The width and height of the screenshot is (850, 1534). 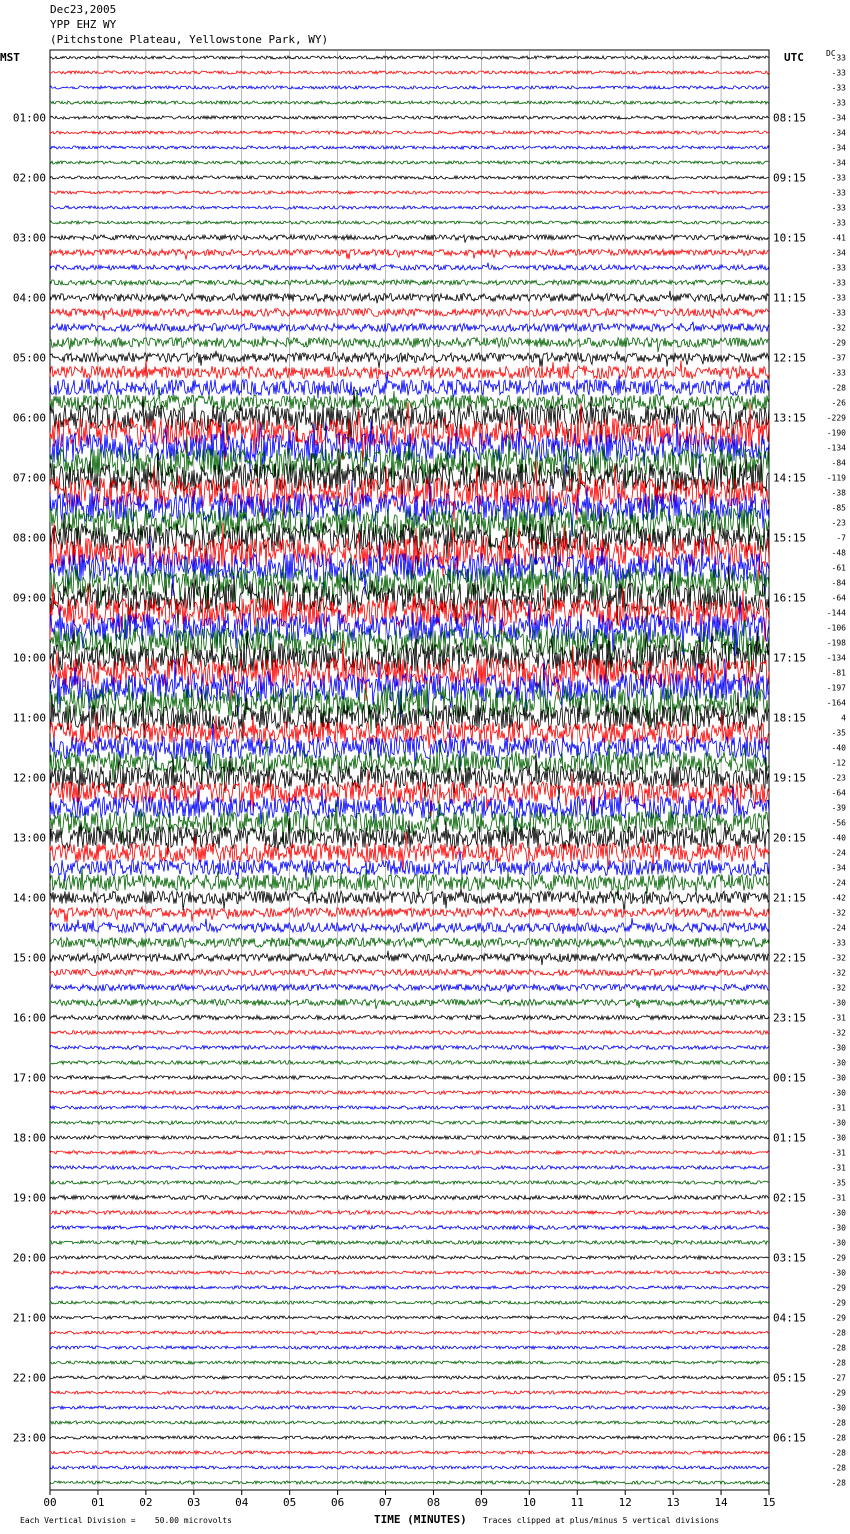 What do you see at coordinates (29, 298) in the screenshot?
I see `left-hour-label: 04:00` at bounding box center [29, 298].